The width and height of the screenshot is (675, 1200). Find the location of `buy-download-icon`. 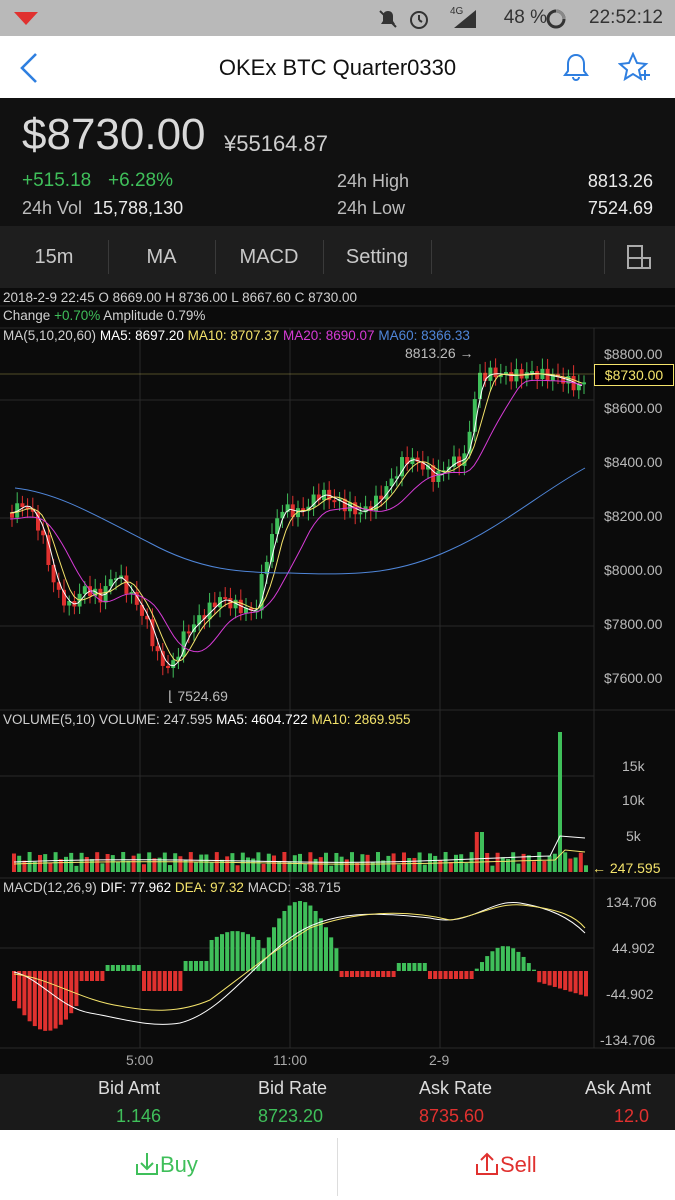

buy-download-icon is located at coordinates (147, 1164).